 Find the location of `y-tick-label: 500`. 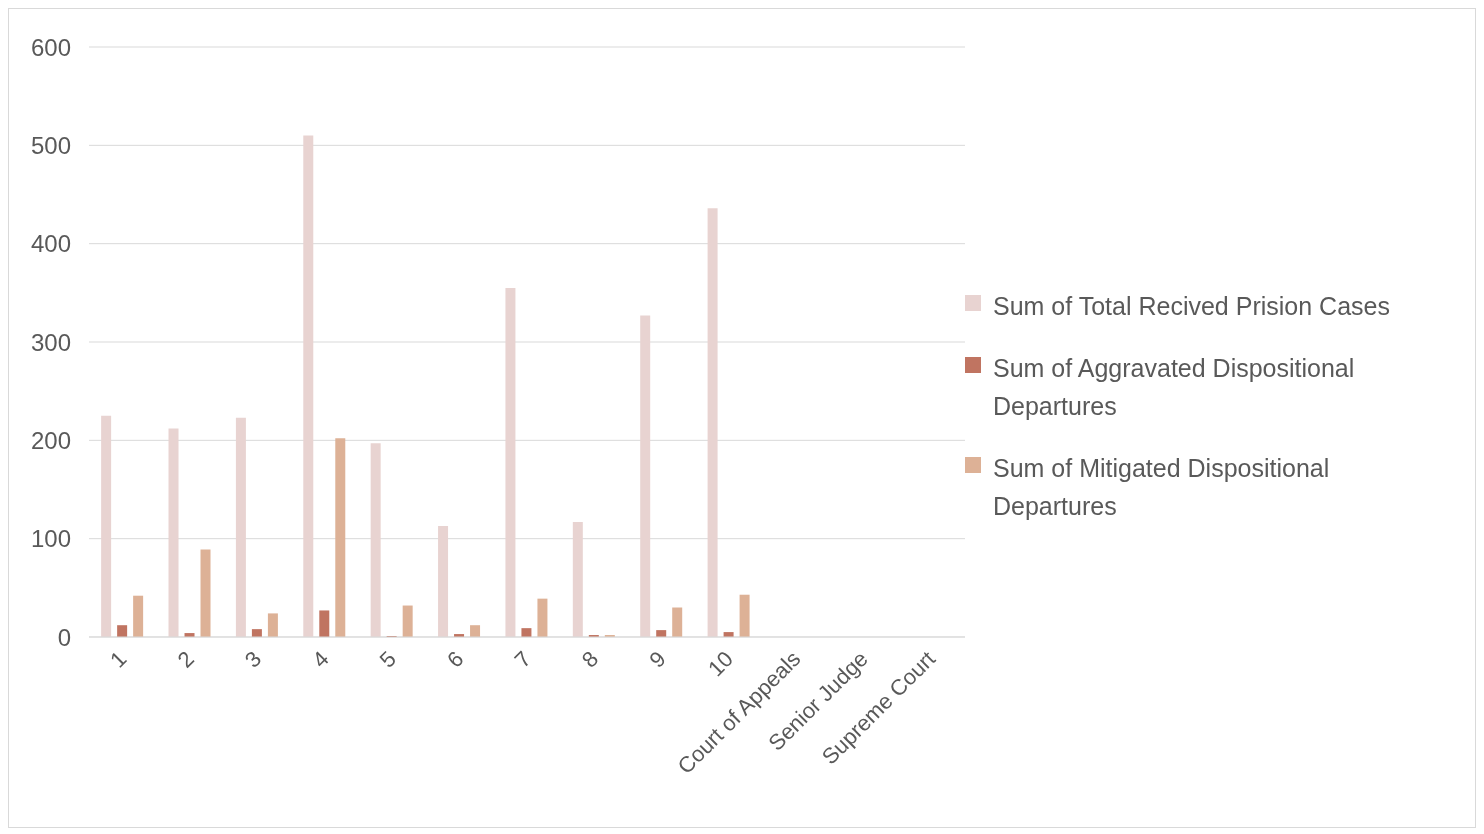

y-tick-label: 500 is located at coordinates (50, 145).